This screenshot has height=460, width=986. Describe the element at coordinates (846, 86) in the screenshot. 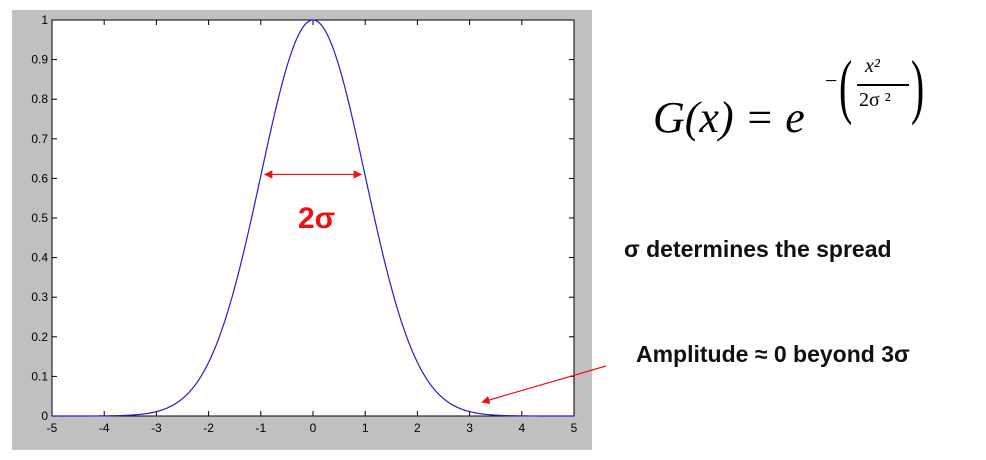

I see `exponent-left-paren: (` at that location.